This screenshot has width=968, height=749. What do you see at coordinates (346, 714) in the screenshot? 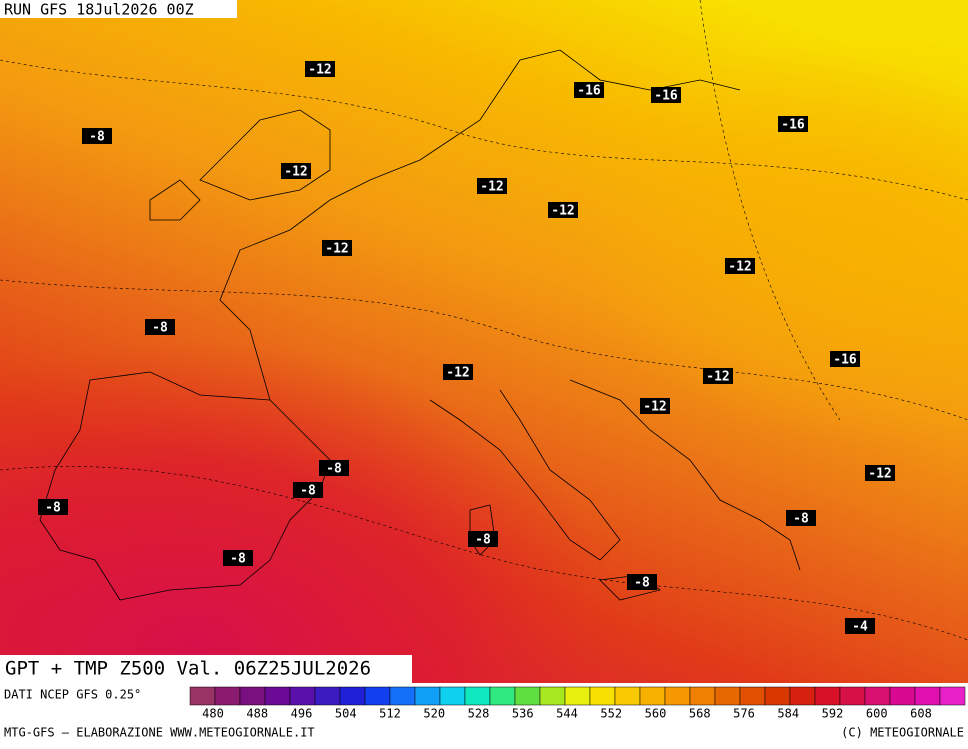
I see `colorbar-tick-label: 504` at bounding box center [346, 714].